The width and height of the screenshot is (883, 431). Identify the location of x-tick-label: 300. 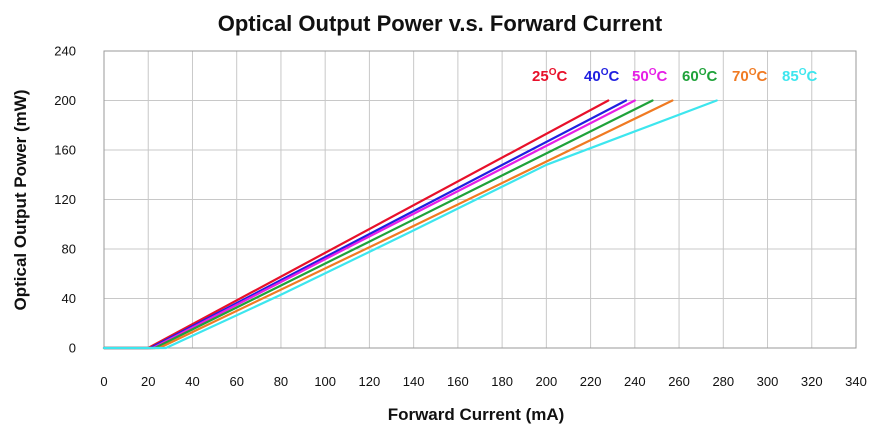
(768, 381).